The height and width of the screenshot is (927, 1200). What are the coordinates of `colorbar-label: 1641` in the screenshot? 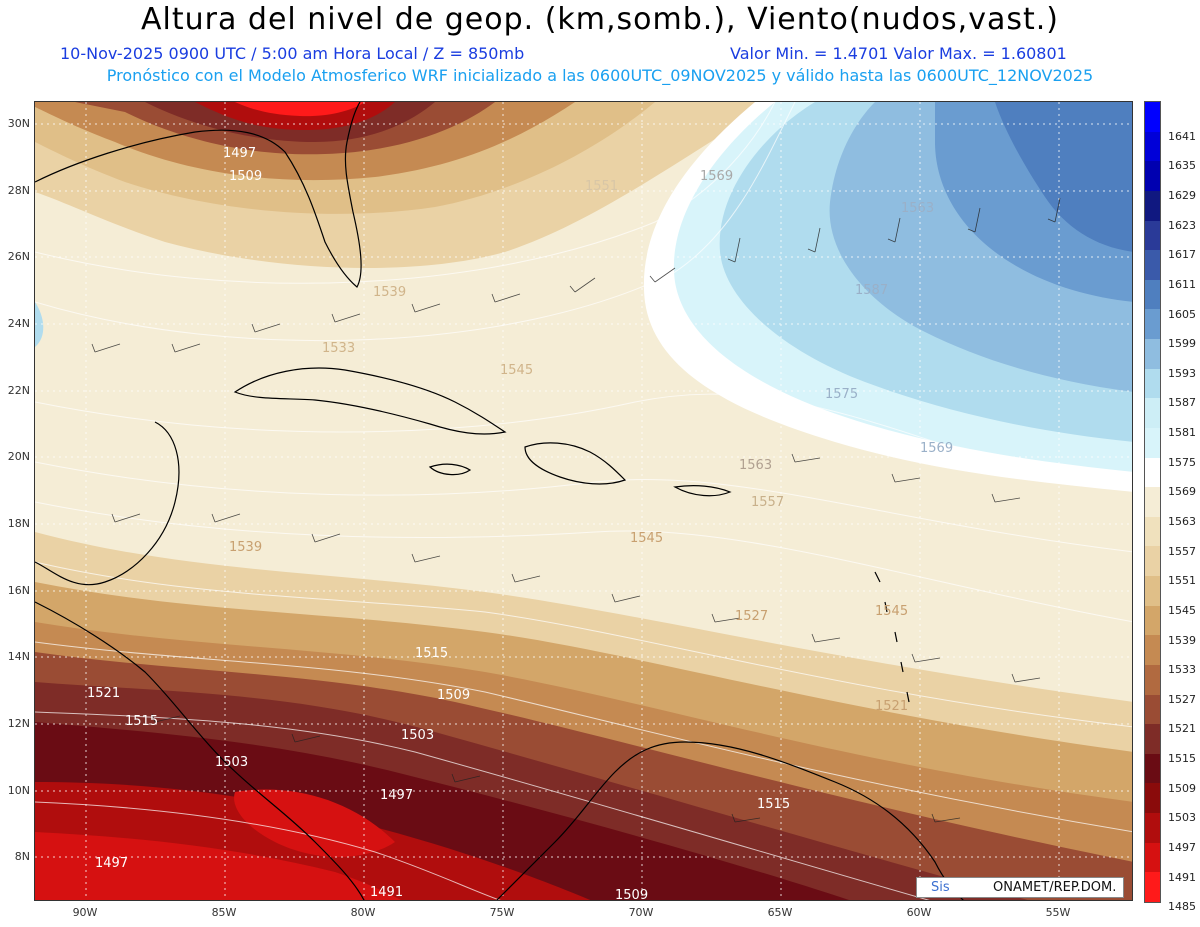 It's located at (1182, 136).